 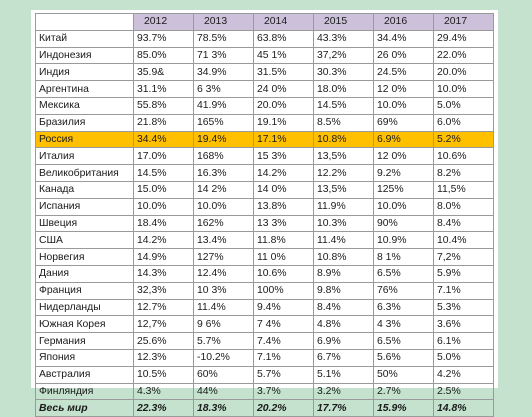 I want to click on value-cell: 127%, so click(x=223, y=257).